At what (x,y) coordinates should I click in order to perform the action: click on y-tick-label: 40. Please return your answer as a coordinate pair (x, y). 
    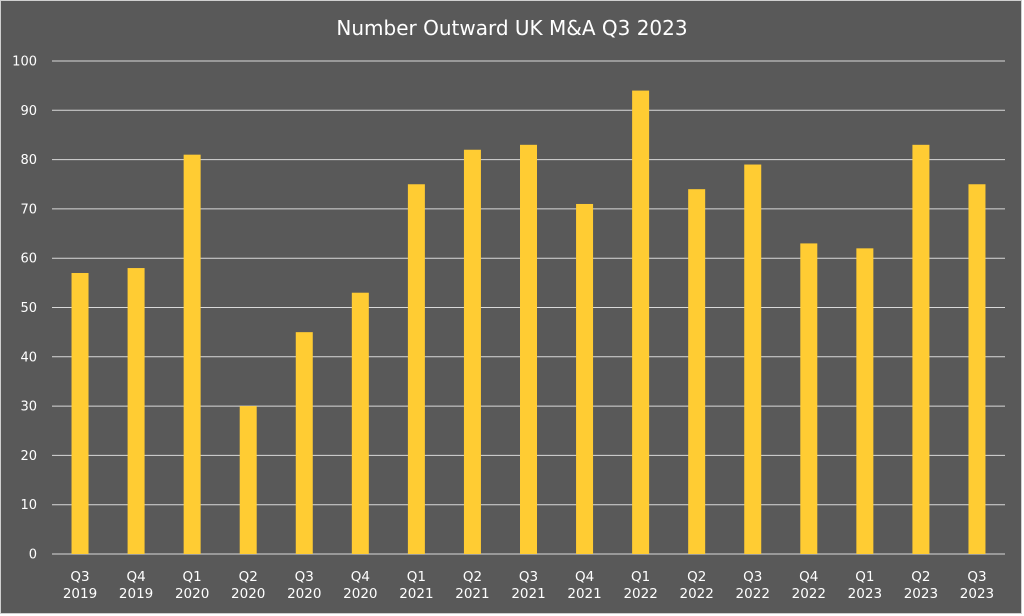
    Looking at the image, I should click on (28, 357).